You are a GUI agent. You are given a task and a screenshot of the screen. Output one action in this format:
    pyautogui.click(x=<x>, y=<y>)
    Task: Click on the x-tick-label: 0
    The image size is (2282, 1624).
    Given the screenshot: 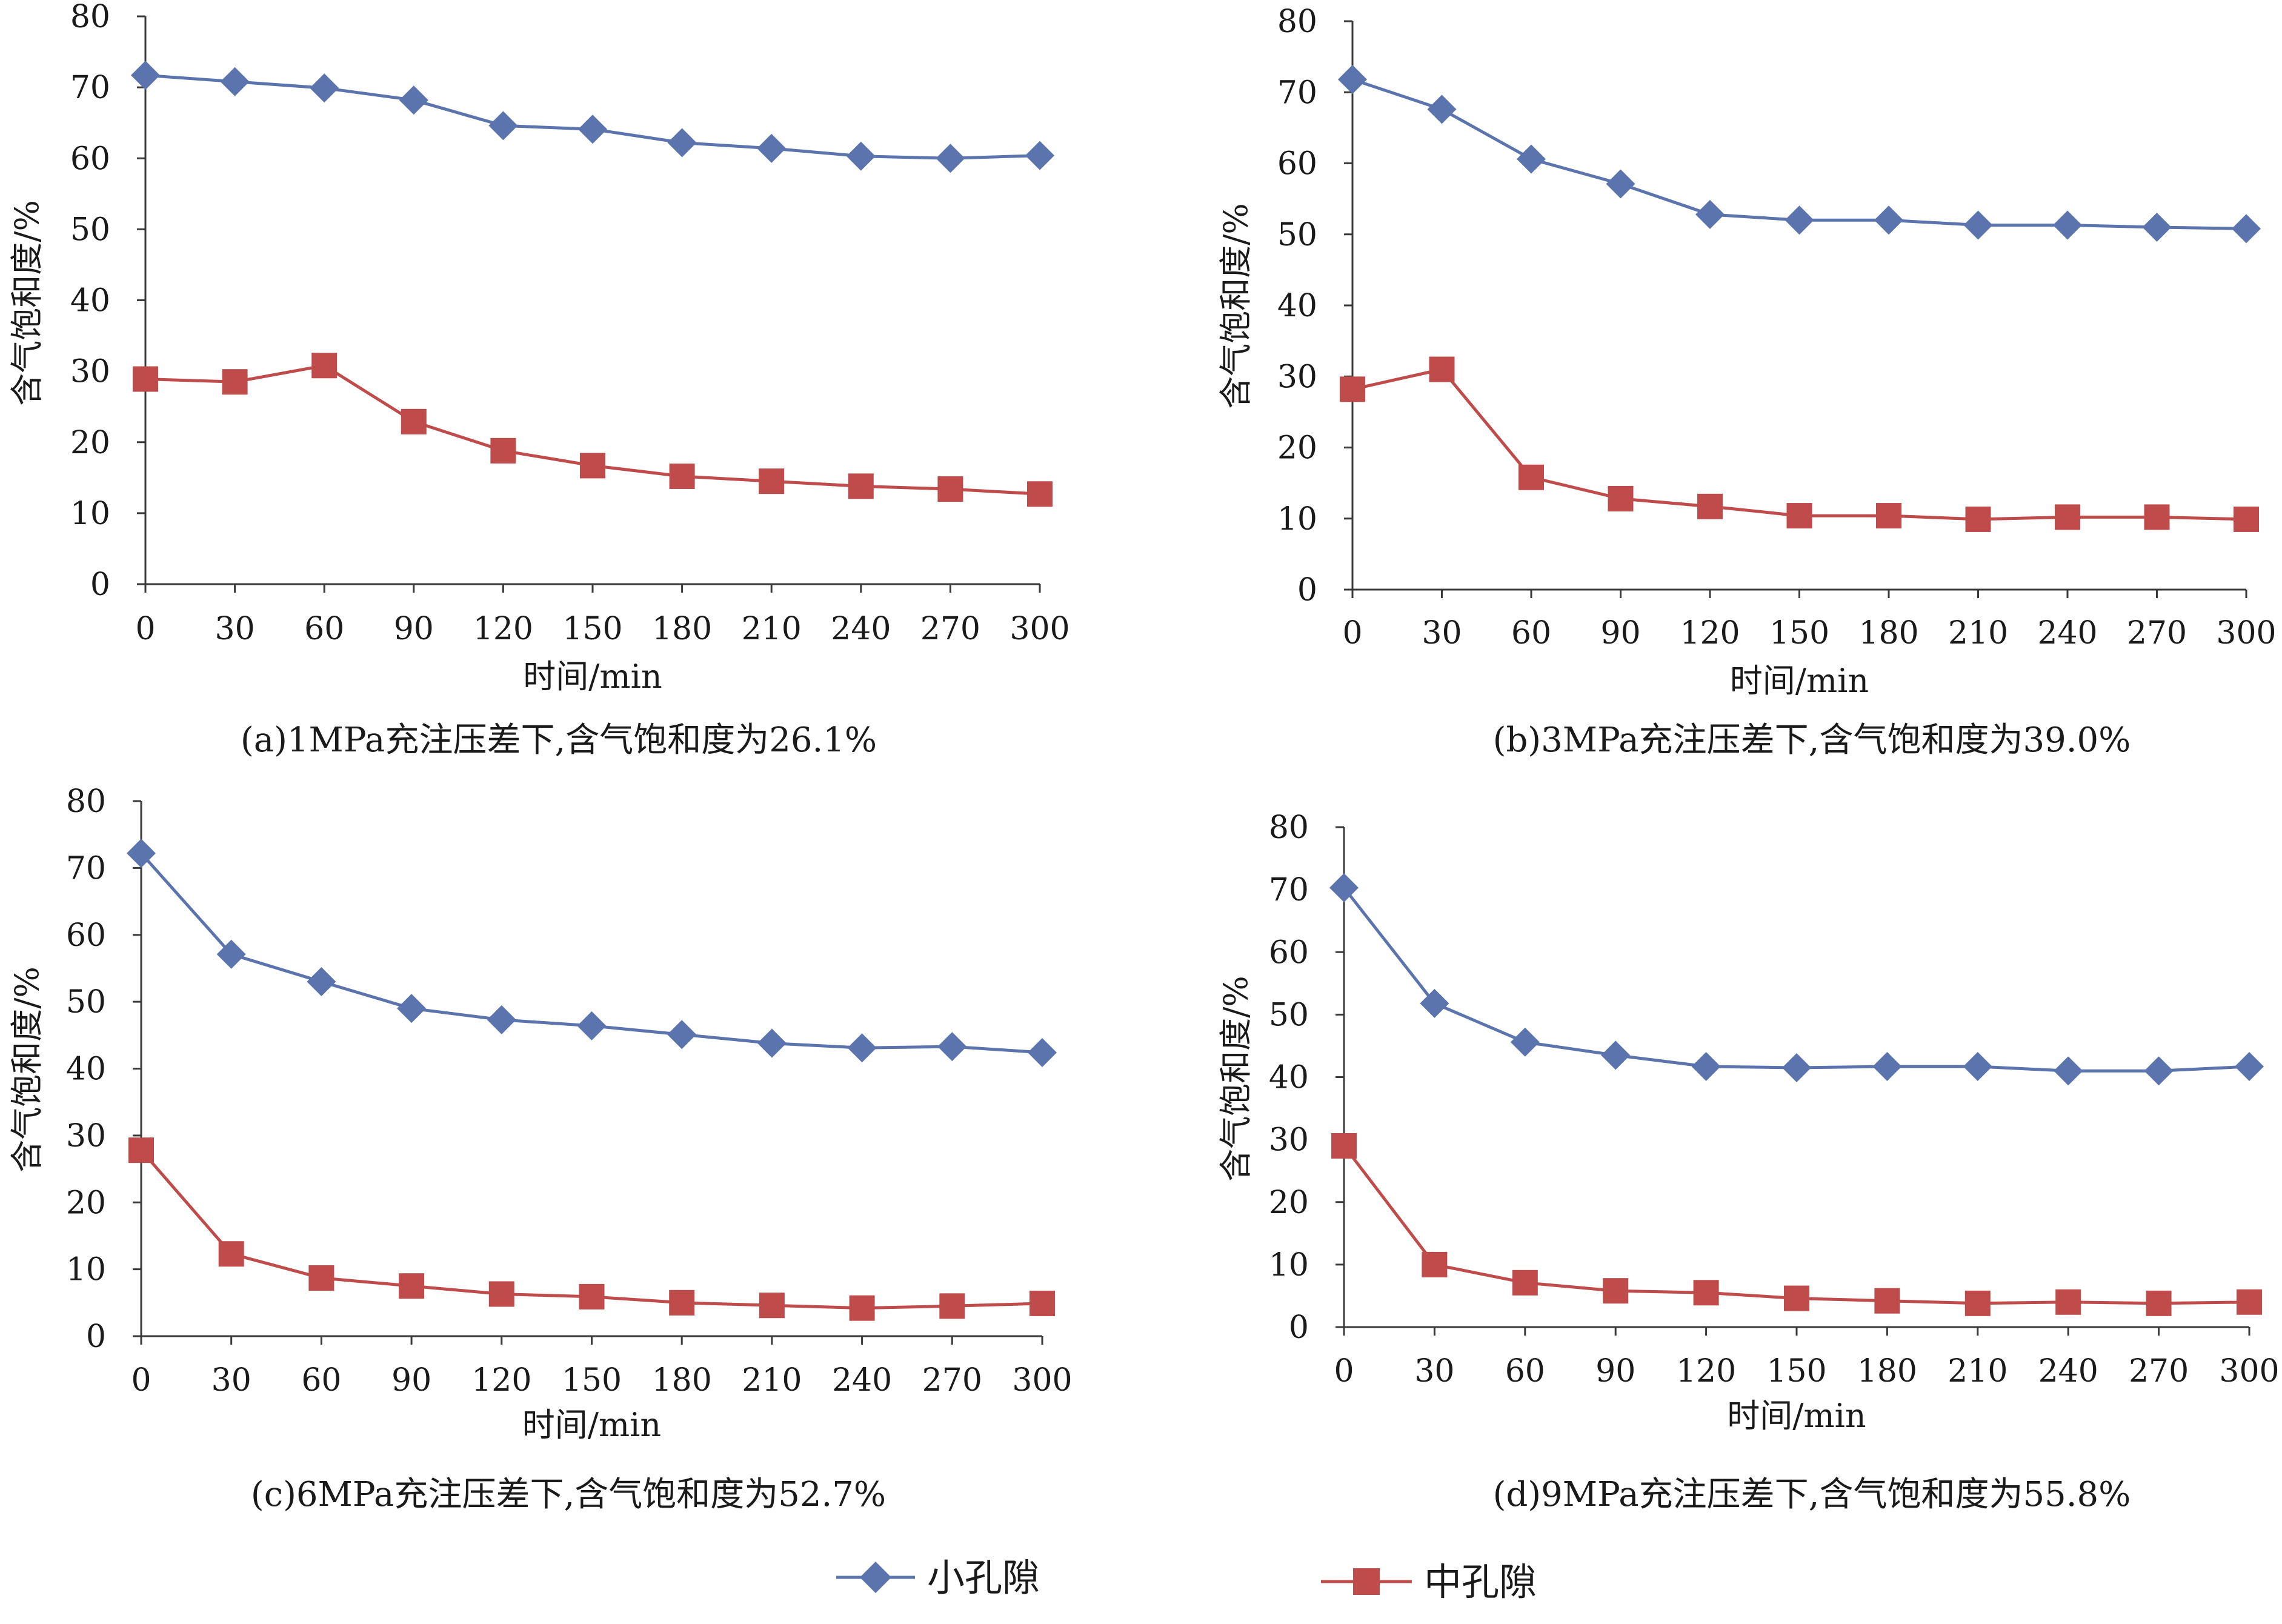 What is the action you would take?
    pyautogui.click(x=141, y=1381)
    